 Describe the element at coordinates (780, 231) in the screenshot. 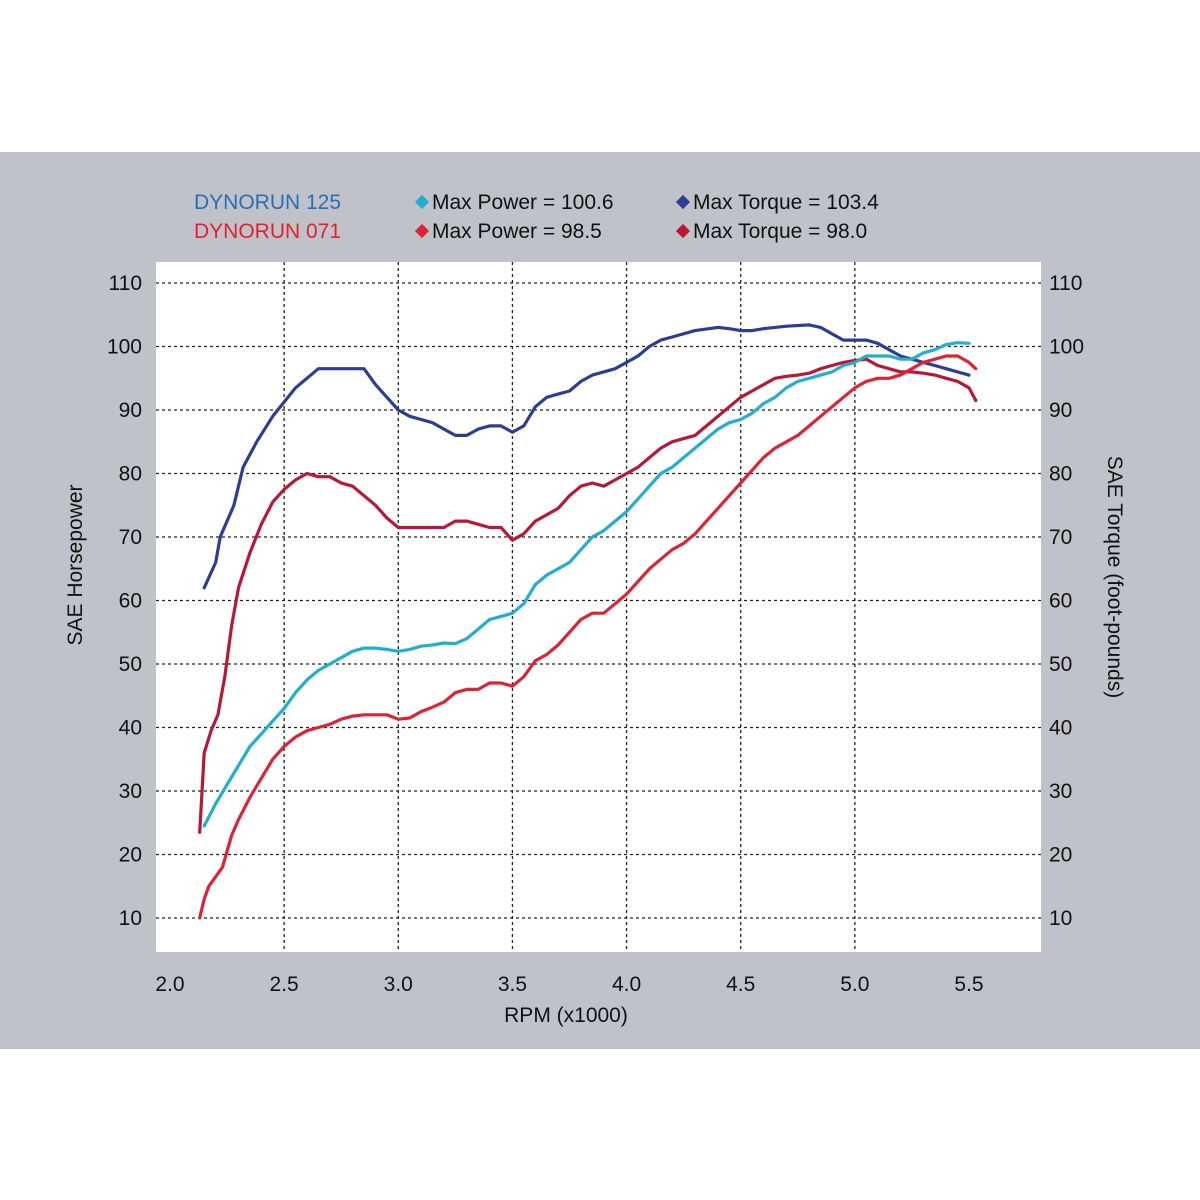

I see `legend-run-071-torque-label: Max Torque = 98.0` at that location.